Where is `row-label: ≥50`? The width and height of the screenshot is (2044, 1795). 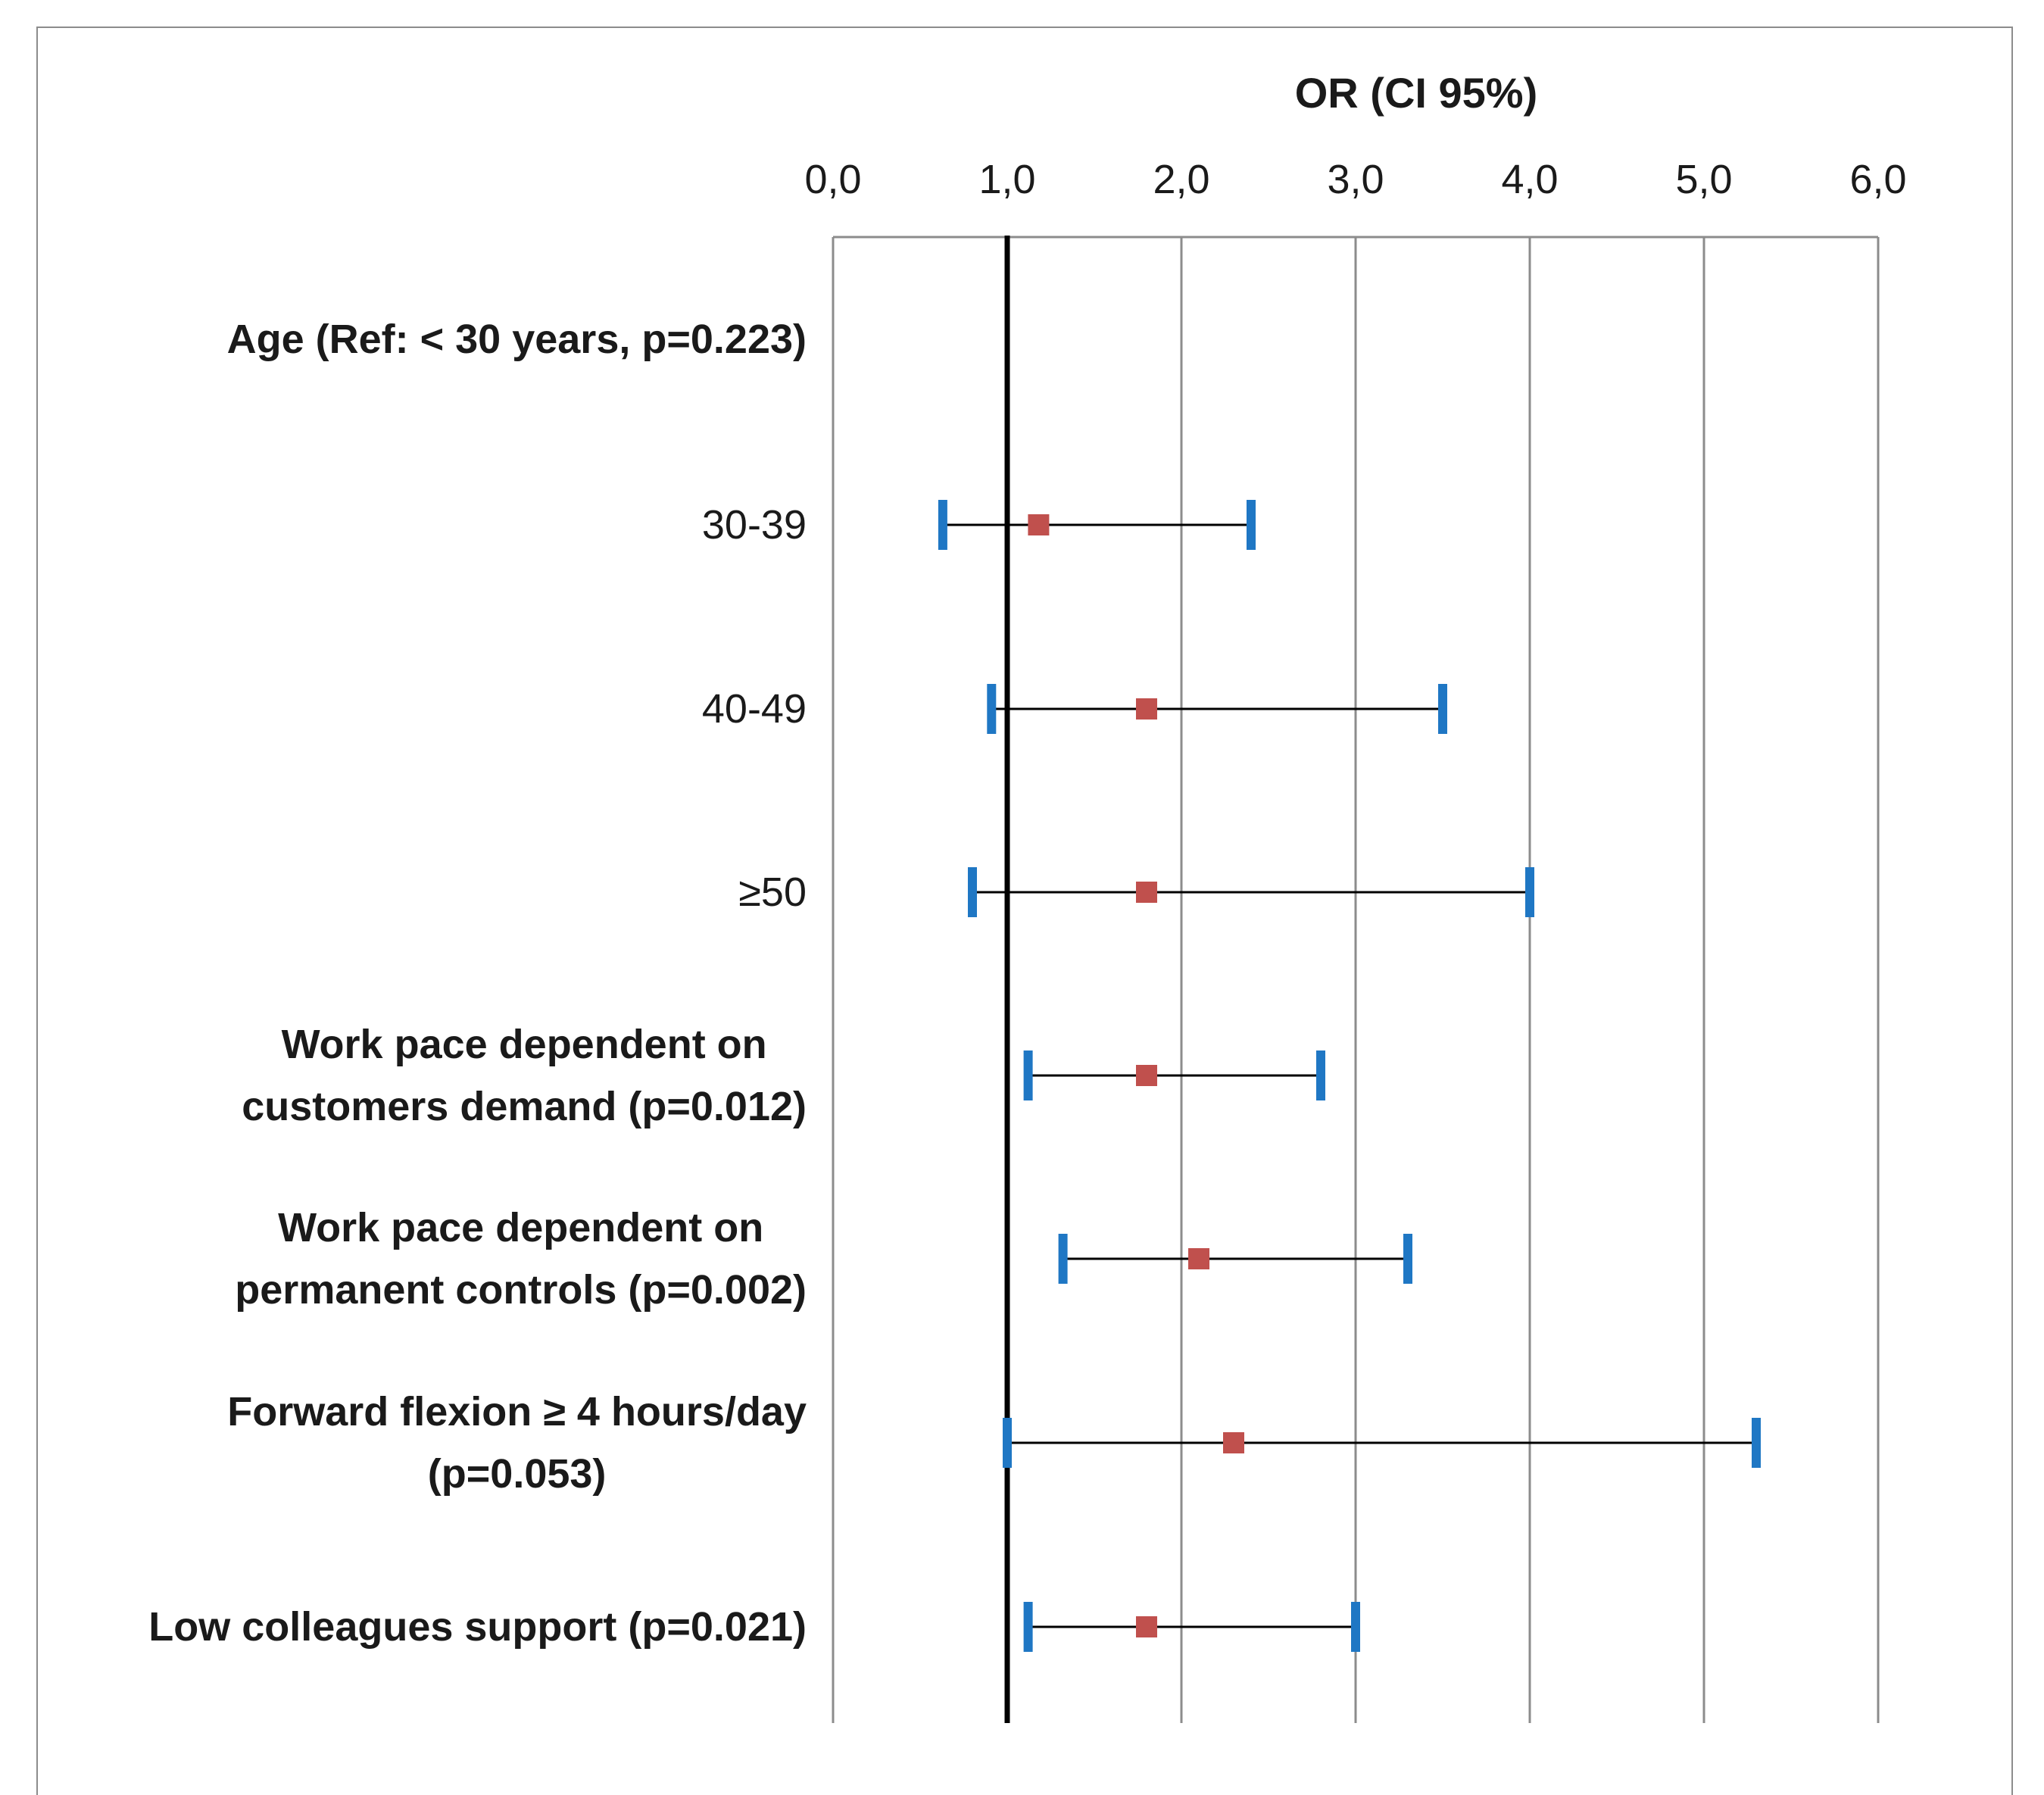
row-label: ≥50 is located at coordinates (772, 892).